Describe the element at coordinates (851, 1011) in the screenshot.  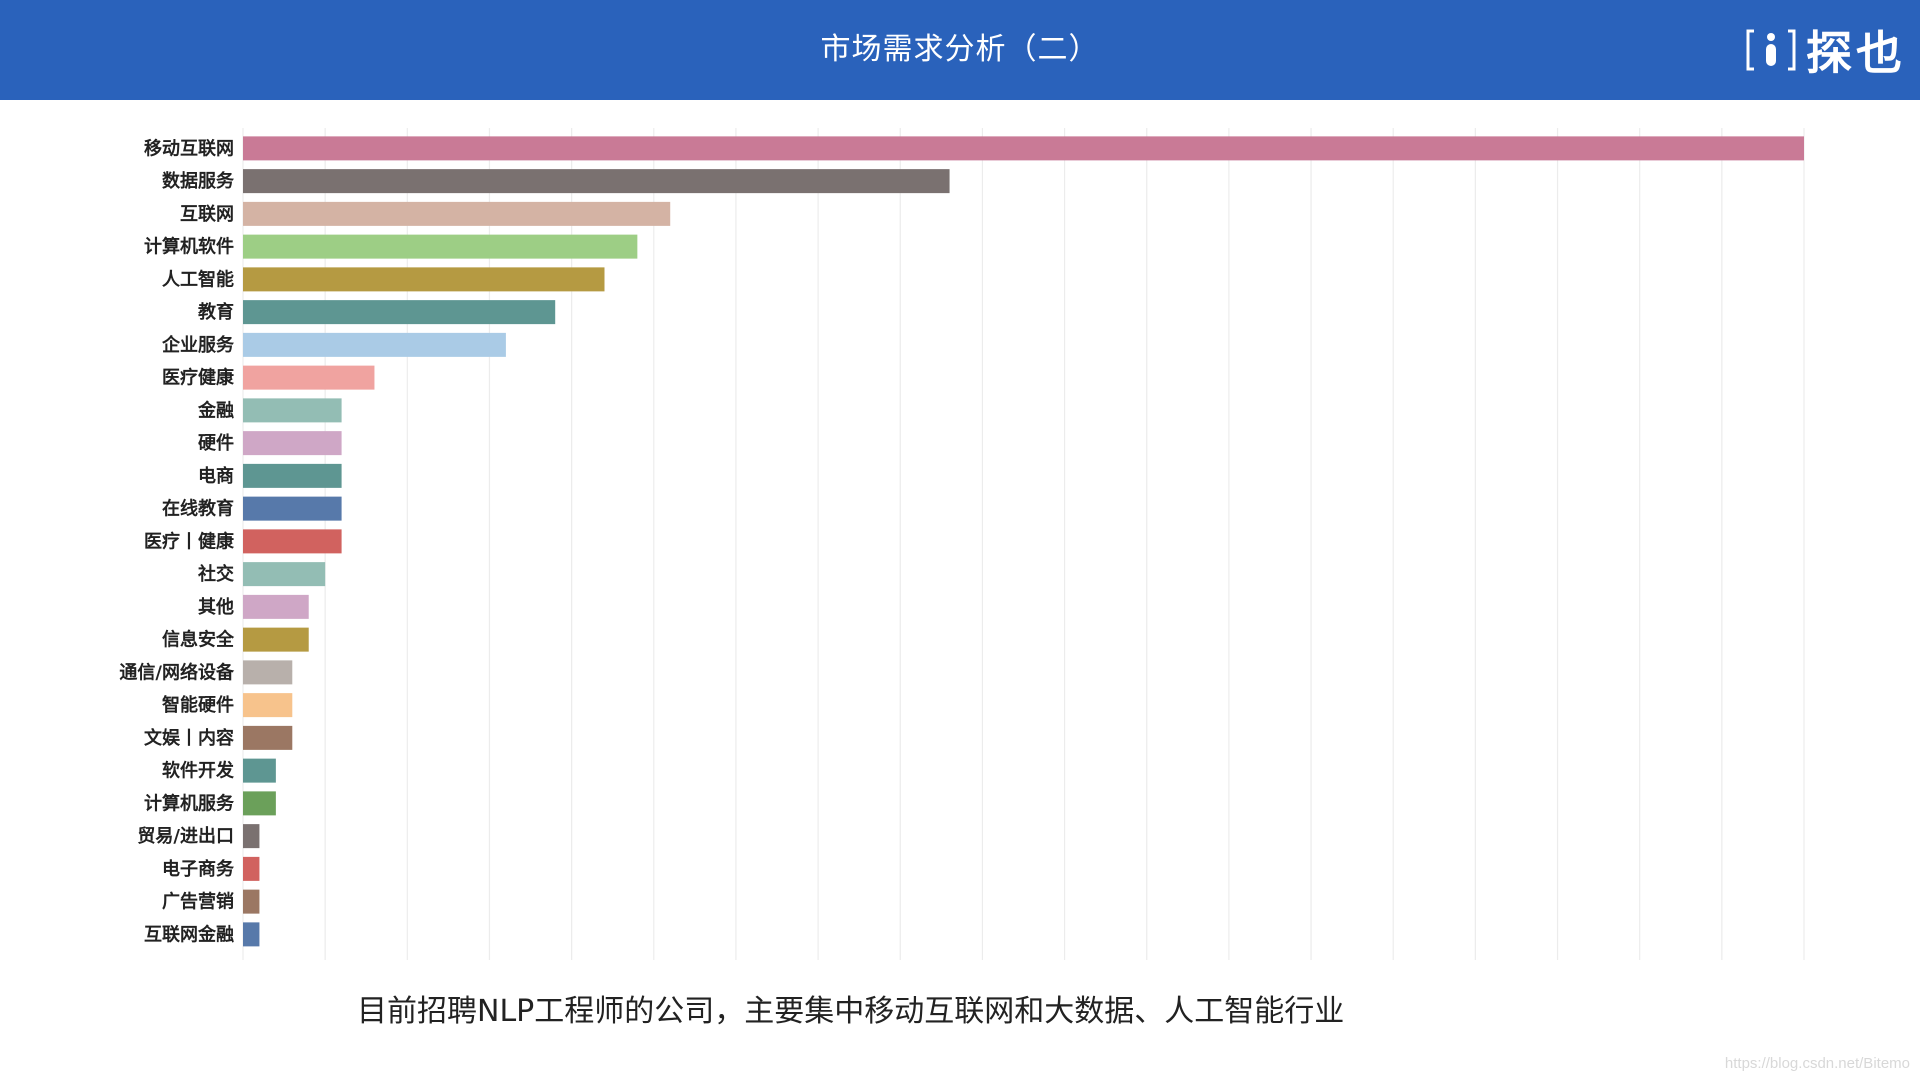
I see `caption-text: 目前招聘NLP工程师的公司，主要集中移动互联网和大数据、人工智能行业` at that location.